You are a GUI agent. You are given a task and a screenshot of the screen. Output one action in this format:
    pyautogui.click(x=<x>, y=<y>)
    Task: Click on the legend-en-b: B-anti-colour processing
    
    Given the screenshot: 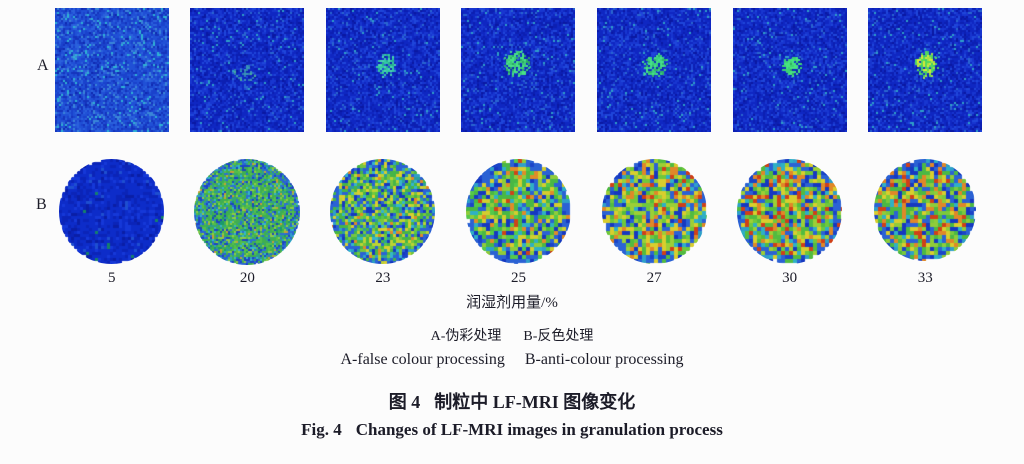 What is the action you would take?
    pyautogui.click(x=604, y=359)
    